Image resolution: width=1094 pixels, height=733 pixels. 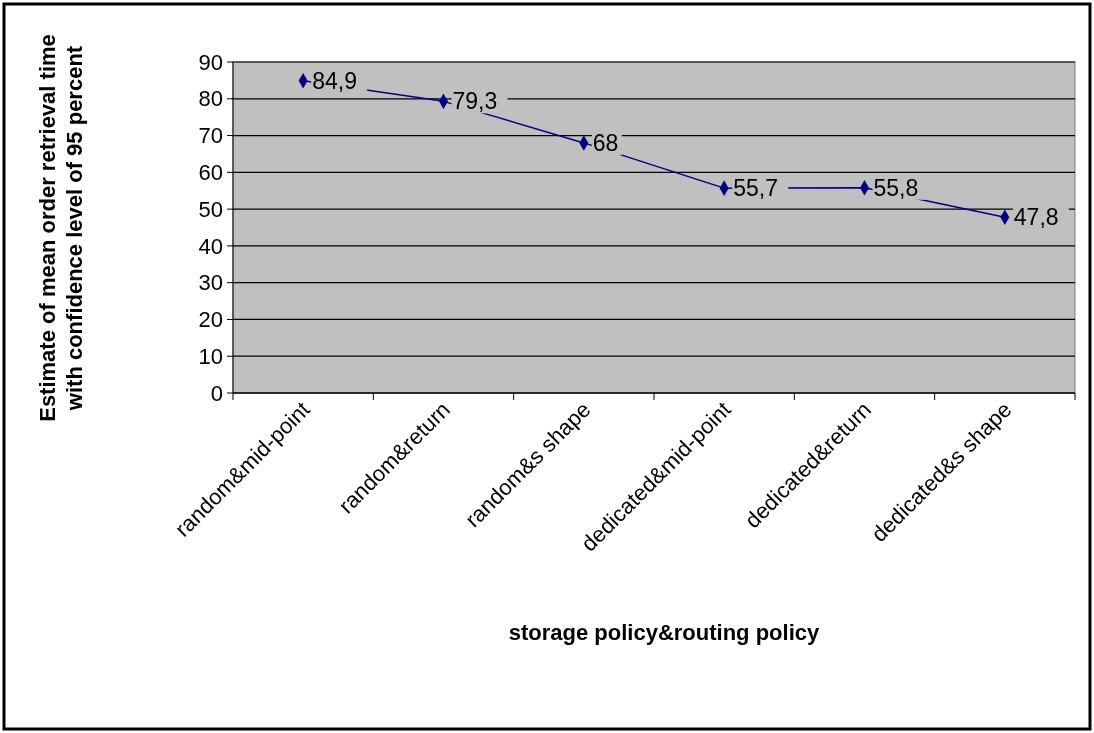 What do you see at coordinates (896, 187) in the screenshot?
I see `data-label: 55,8` at bounding box center [896, 187].